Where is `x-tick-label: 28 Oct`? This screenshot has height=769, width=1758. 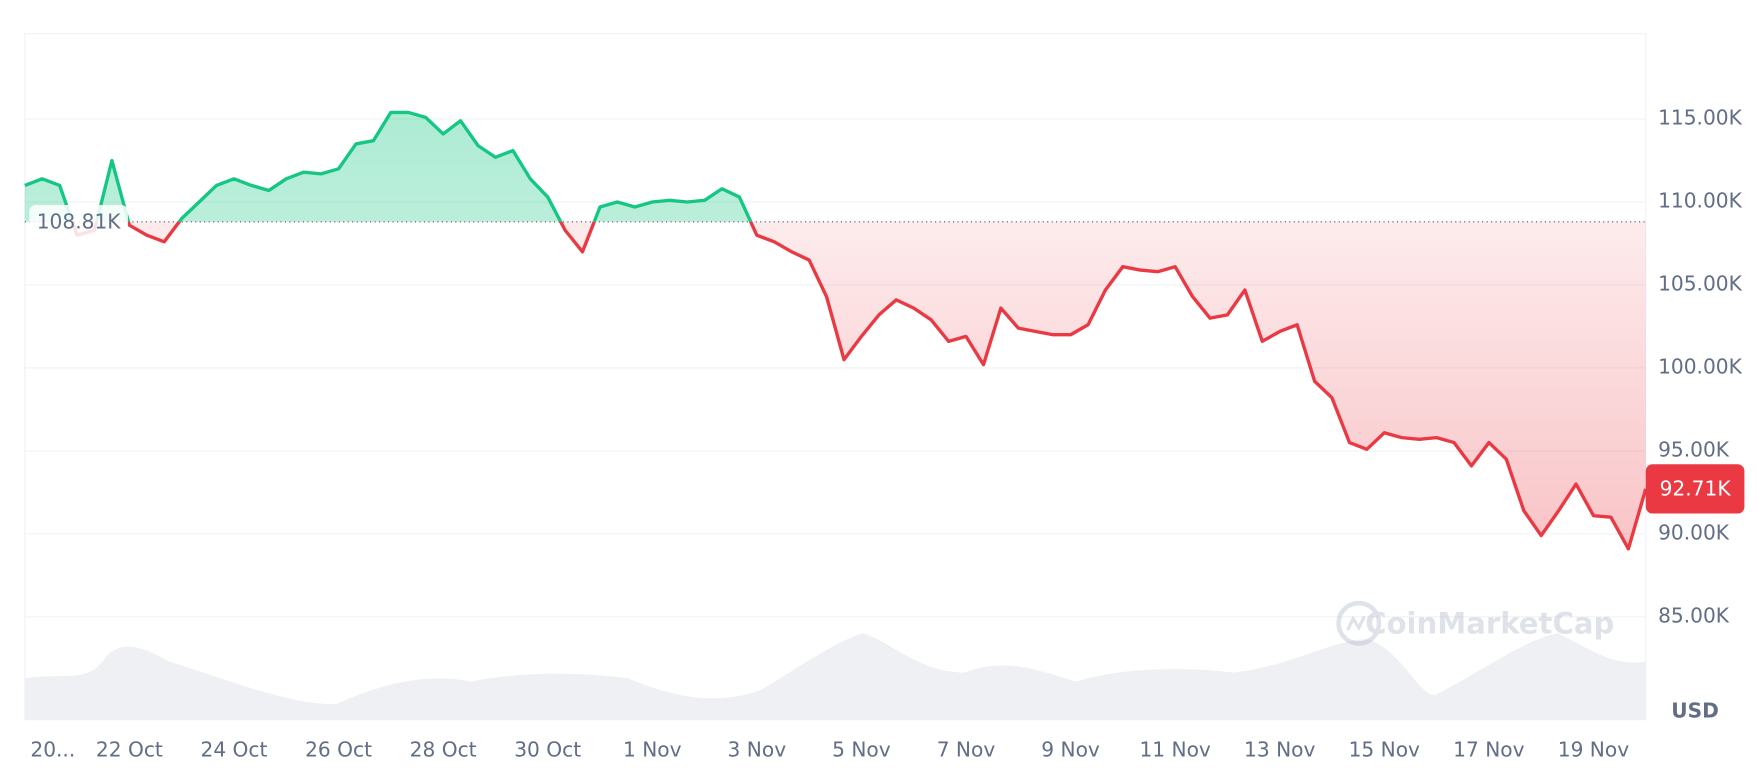
x-tick-label: 28 Oct is located at coordinates (443, 750).